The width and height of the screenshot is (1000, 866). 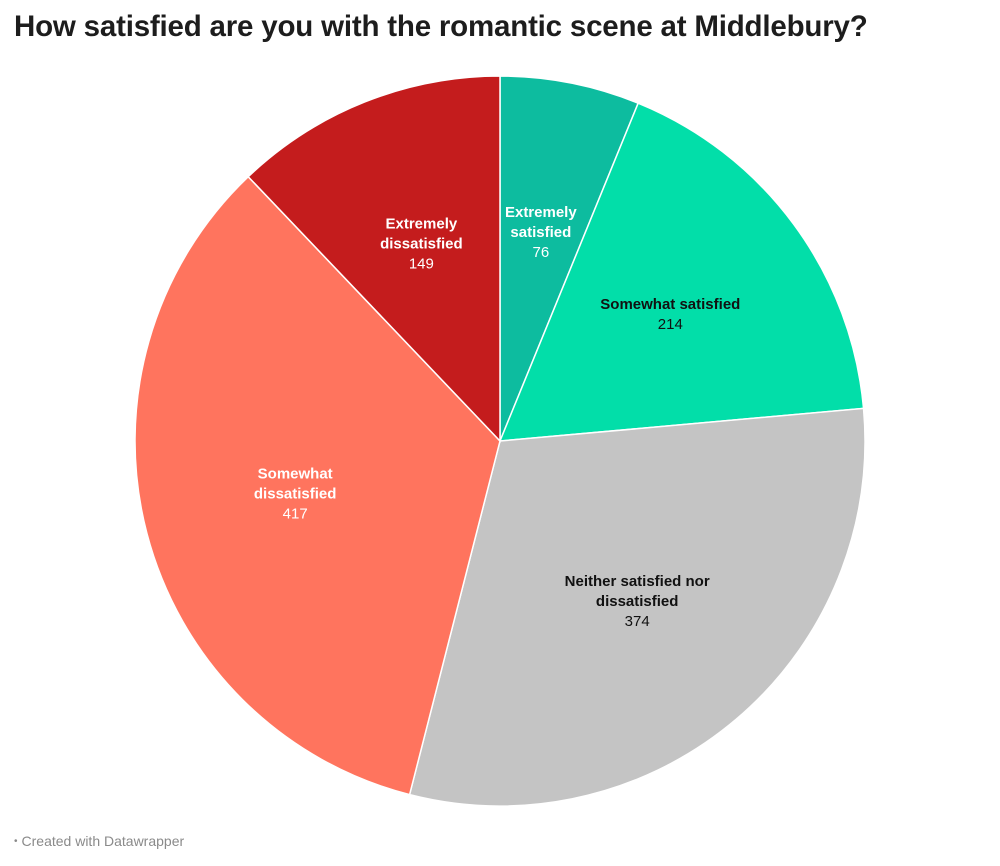 I want to click on slice-value-somewhat-dissatisfied: 417, so click(x=295, y=513).